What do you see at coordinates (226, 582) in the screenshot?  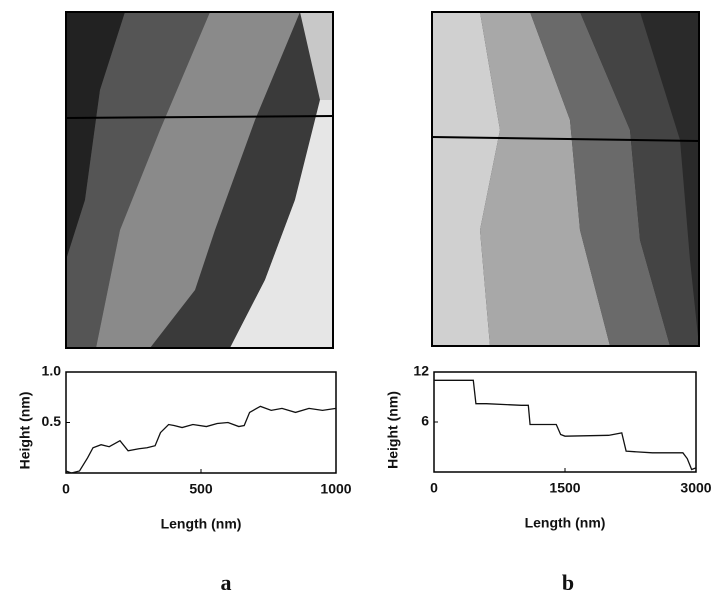 I see `panel-label: a` at bounding box center [226, 582].